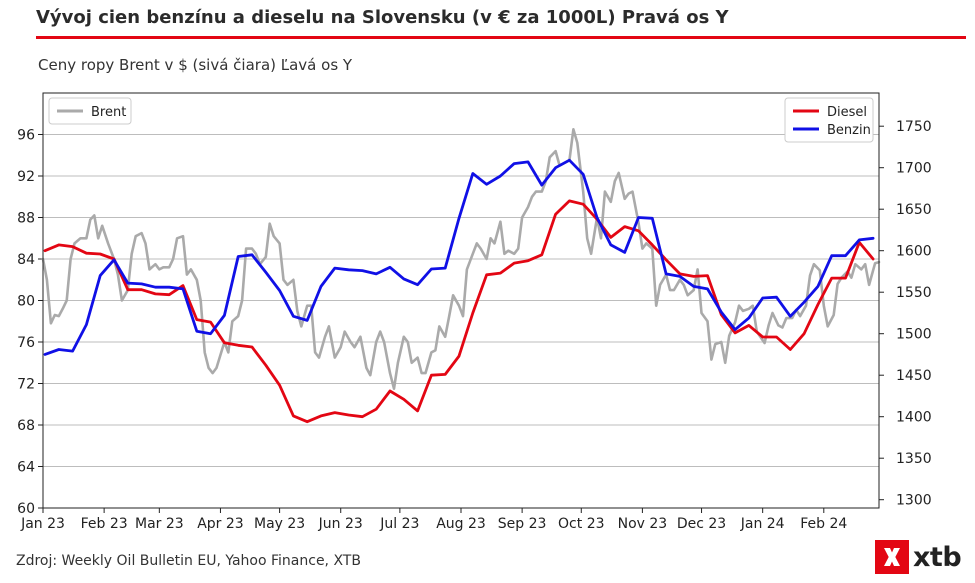 The height and width of the screenshot is (583, 975). Describe the element at coordinates (26, 177) in the screenshot. I see `y-left-tick-label: 92` at that location.